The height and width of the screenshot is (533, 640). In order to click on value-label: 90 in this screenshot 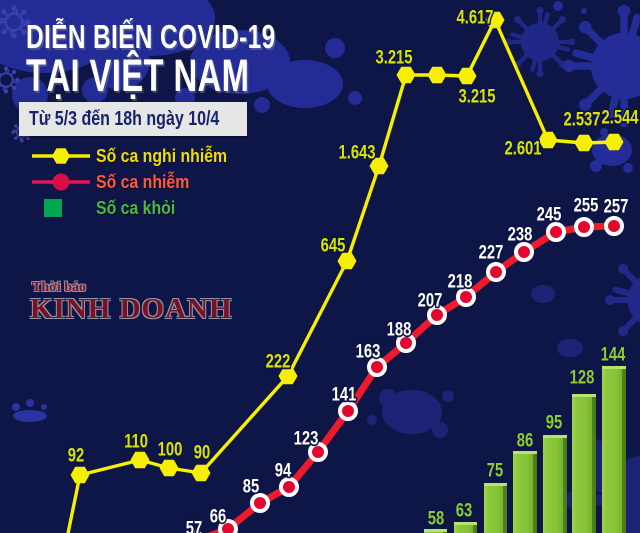, I will do `click(202, 452)`.